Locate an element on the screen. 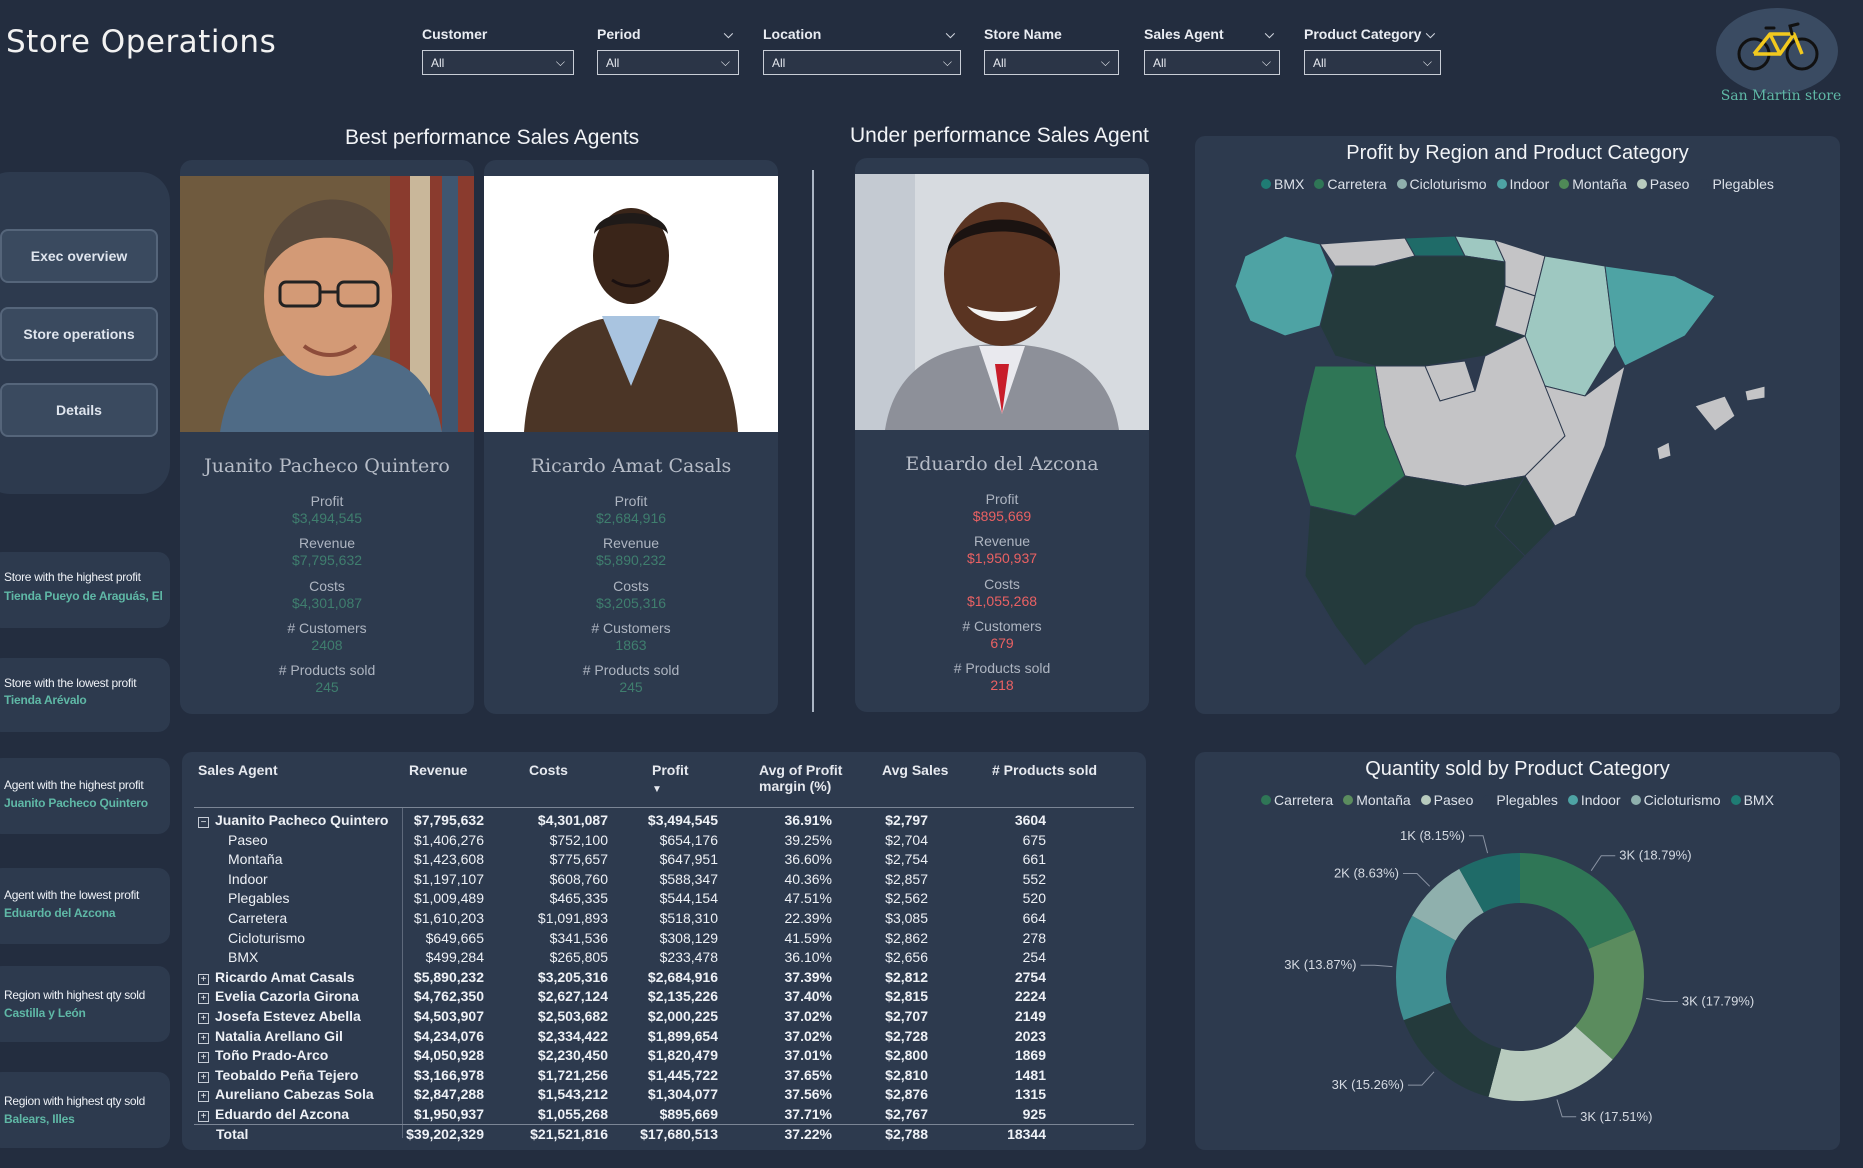  cell-qty: 925 is located at coordinates (1034, 1114).